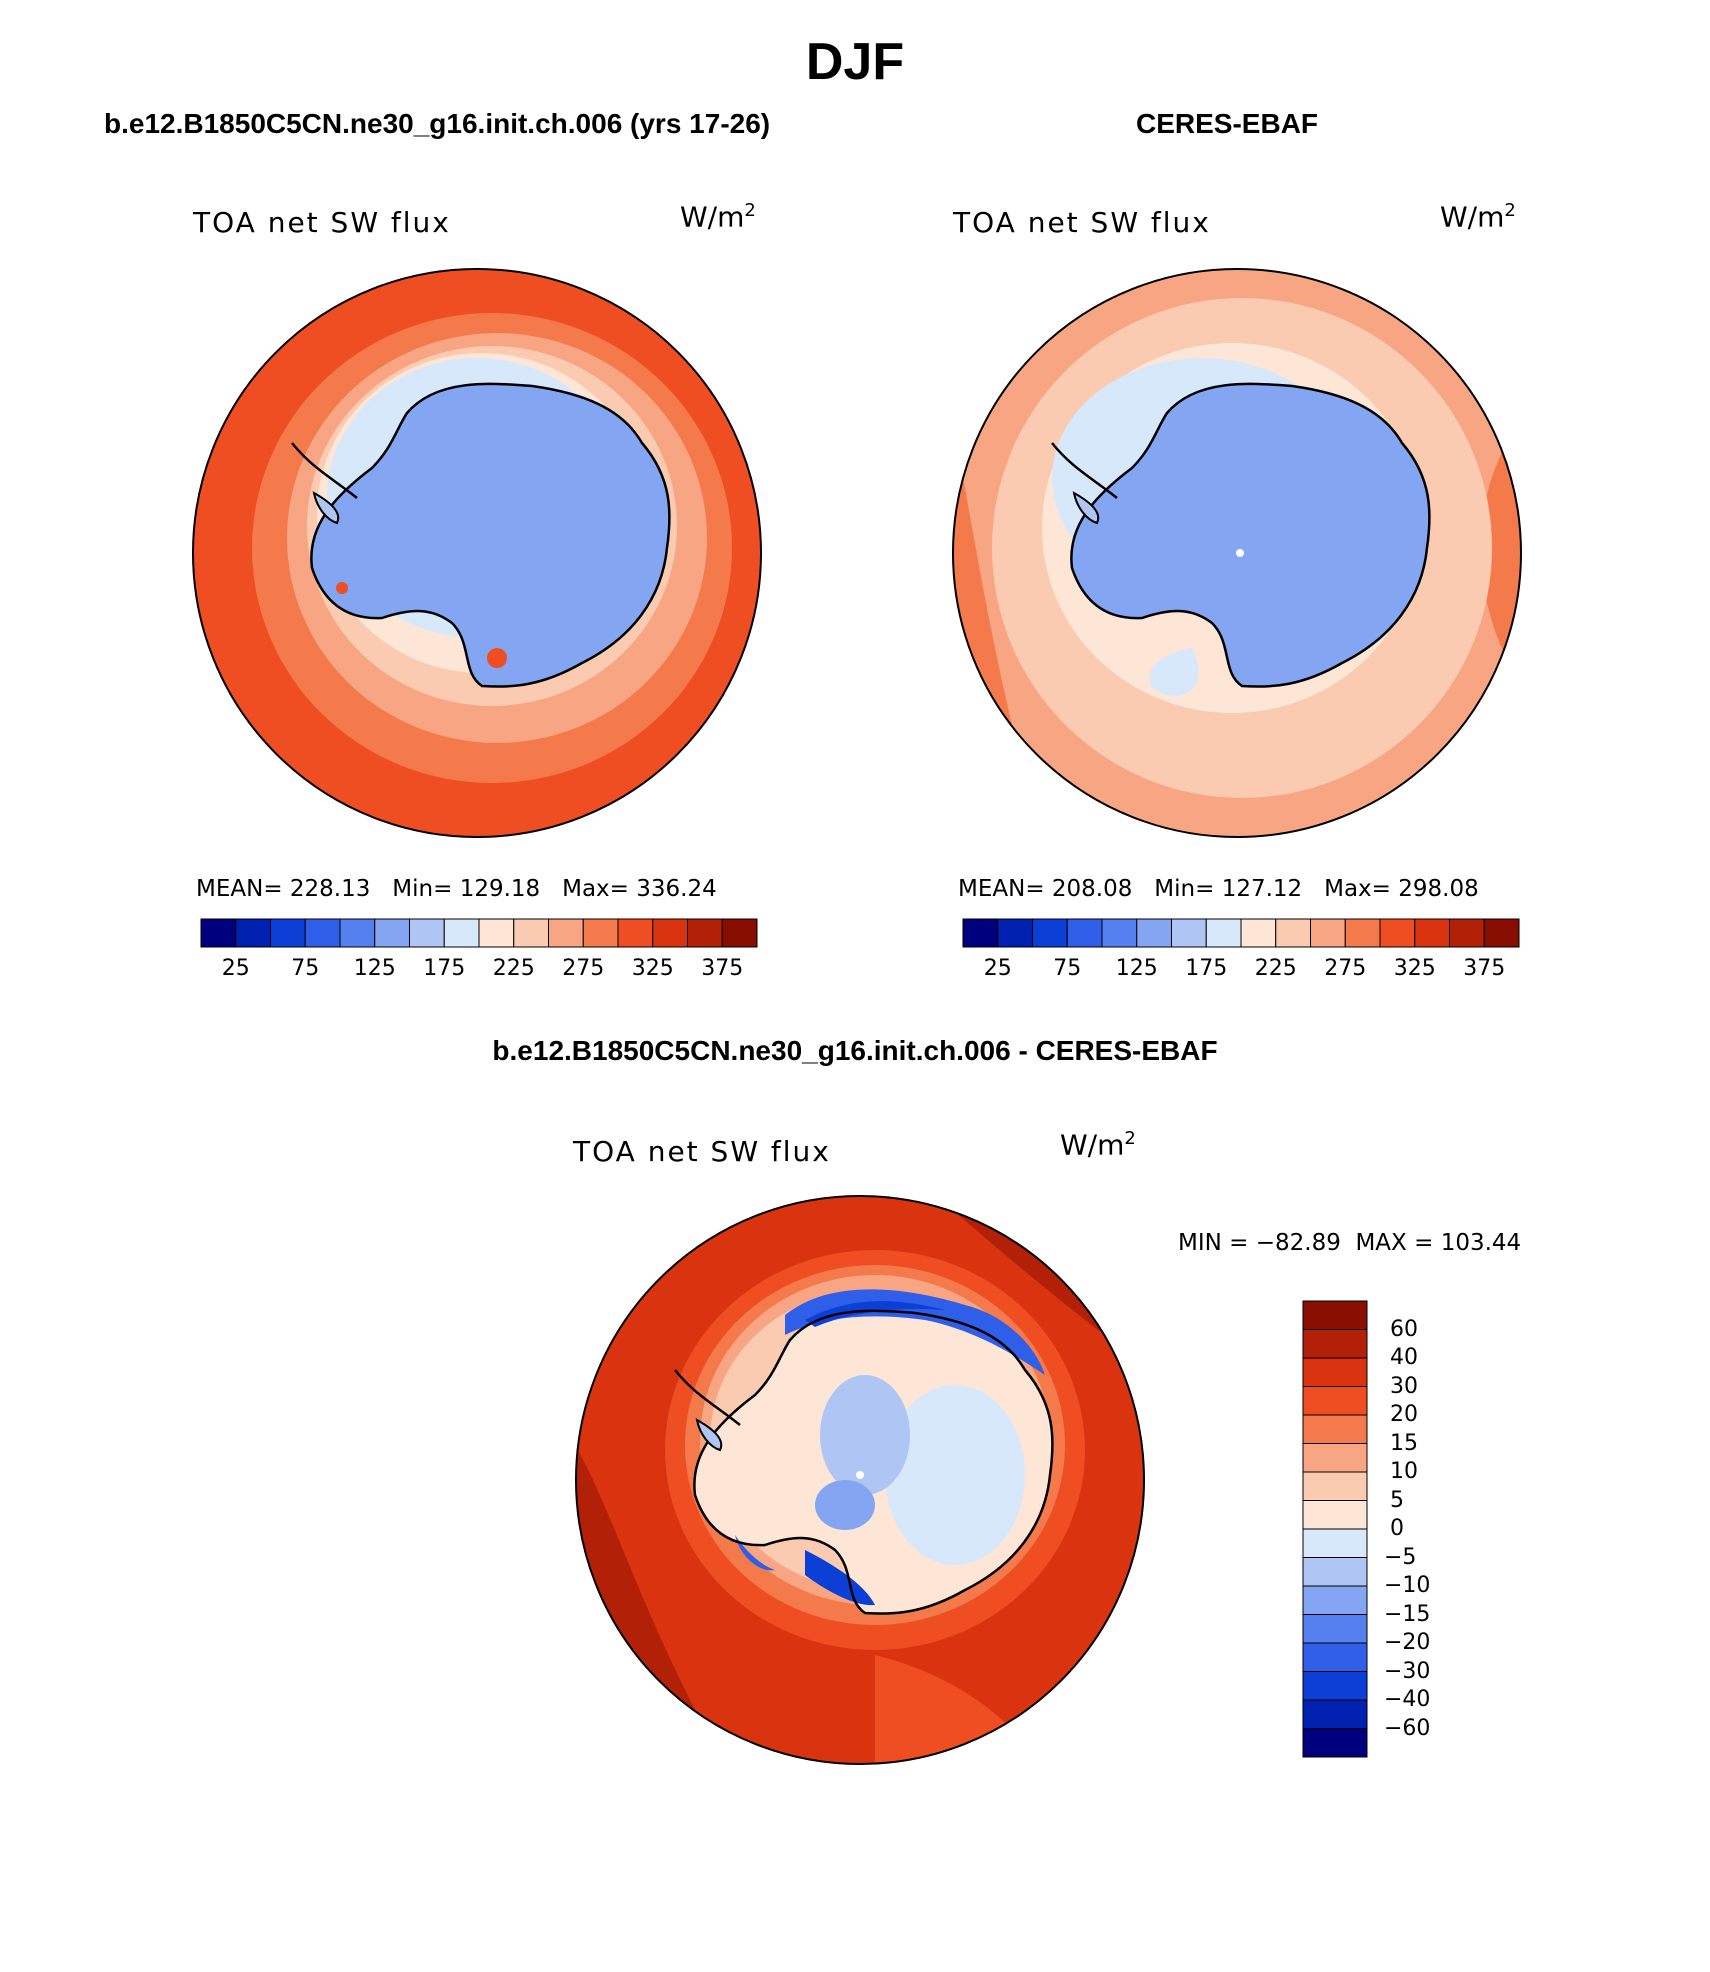 Image resolution: width=1710 pixels, height=1972 pixels. What do you see at coordinates (1424, 1529) in the screenshot?
I see `diff-colorbar-ticks: 60 40 30 20 15 10 5 0 −5 −10 −15 −20 −30 −40 −60` at bounding box center [1424, 1529].